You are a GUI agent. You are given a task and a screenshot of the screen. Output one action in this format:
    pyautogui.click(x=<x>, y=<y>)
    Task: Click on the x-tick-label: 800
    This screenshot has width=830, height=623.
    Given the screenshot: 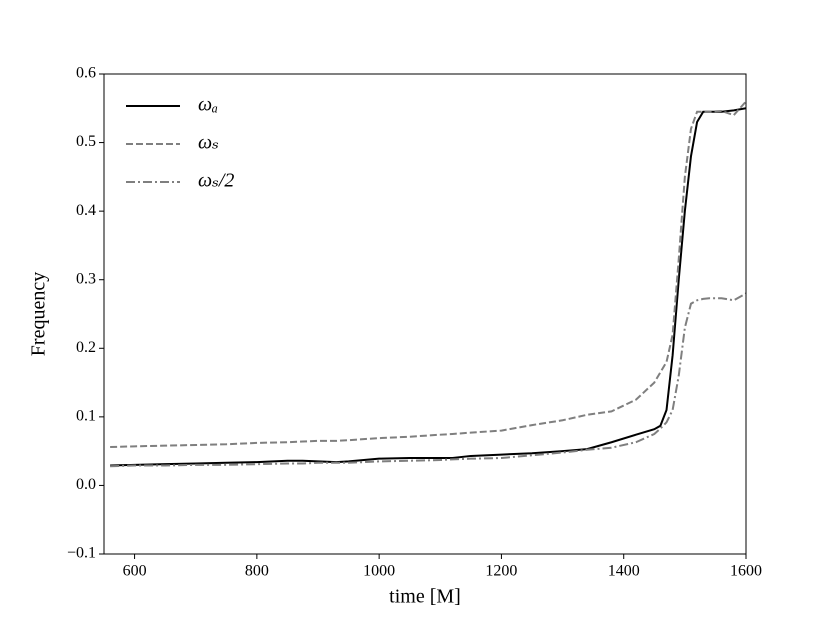 What is the action you would take?
    pyautogui.click(x=257, y=571)
    